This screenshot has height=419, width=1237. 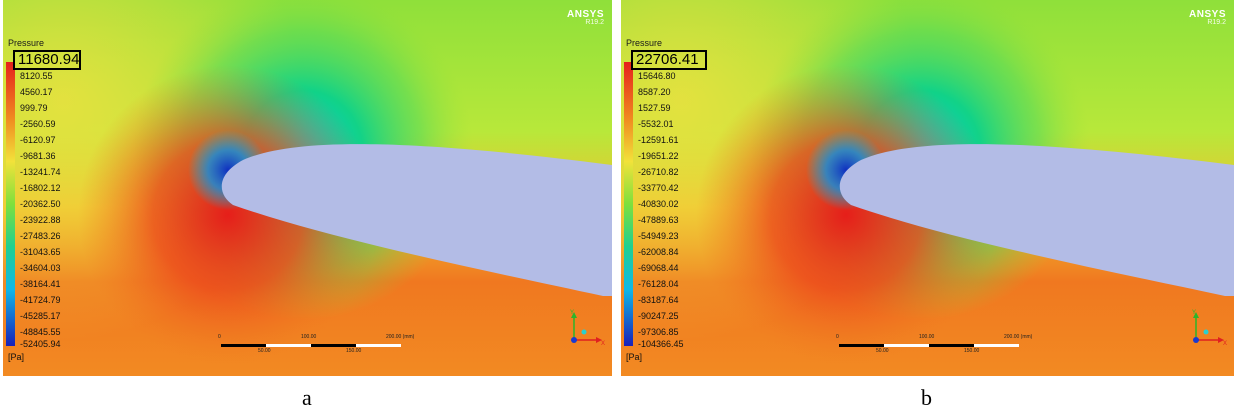 I want to click on legend-value: -23922.88, so click(x=40, y=220).